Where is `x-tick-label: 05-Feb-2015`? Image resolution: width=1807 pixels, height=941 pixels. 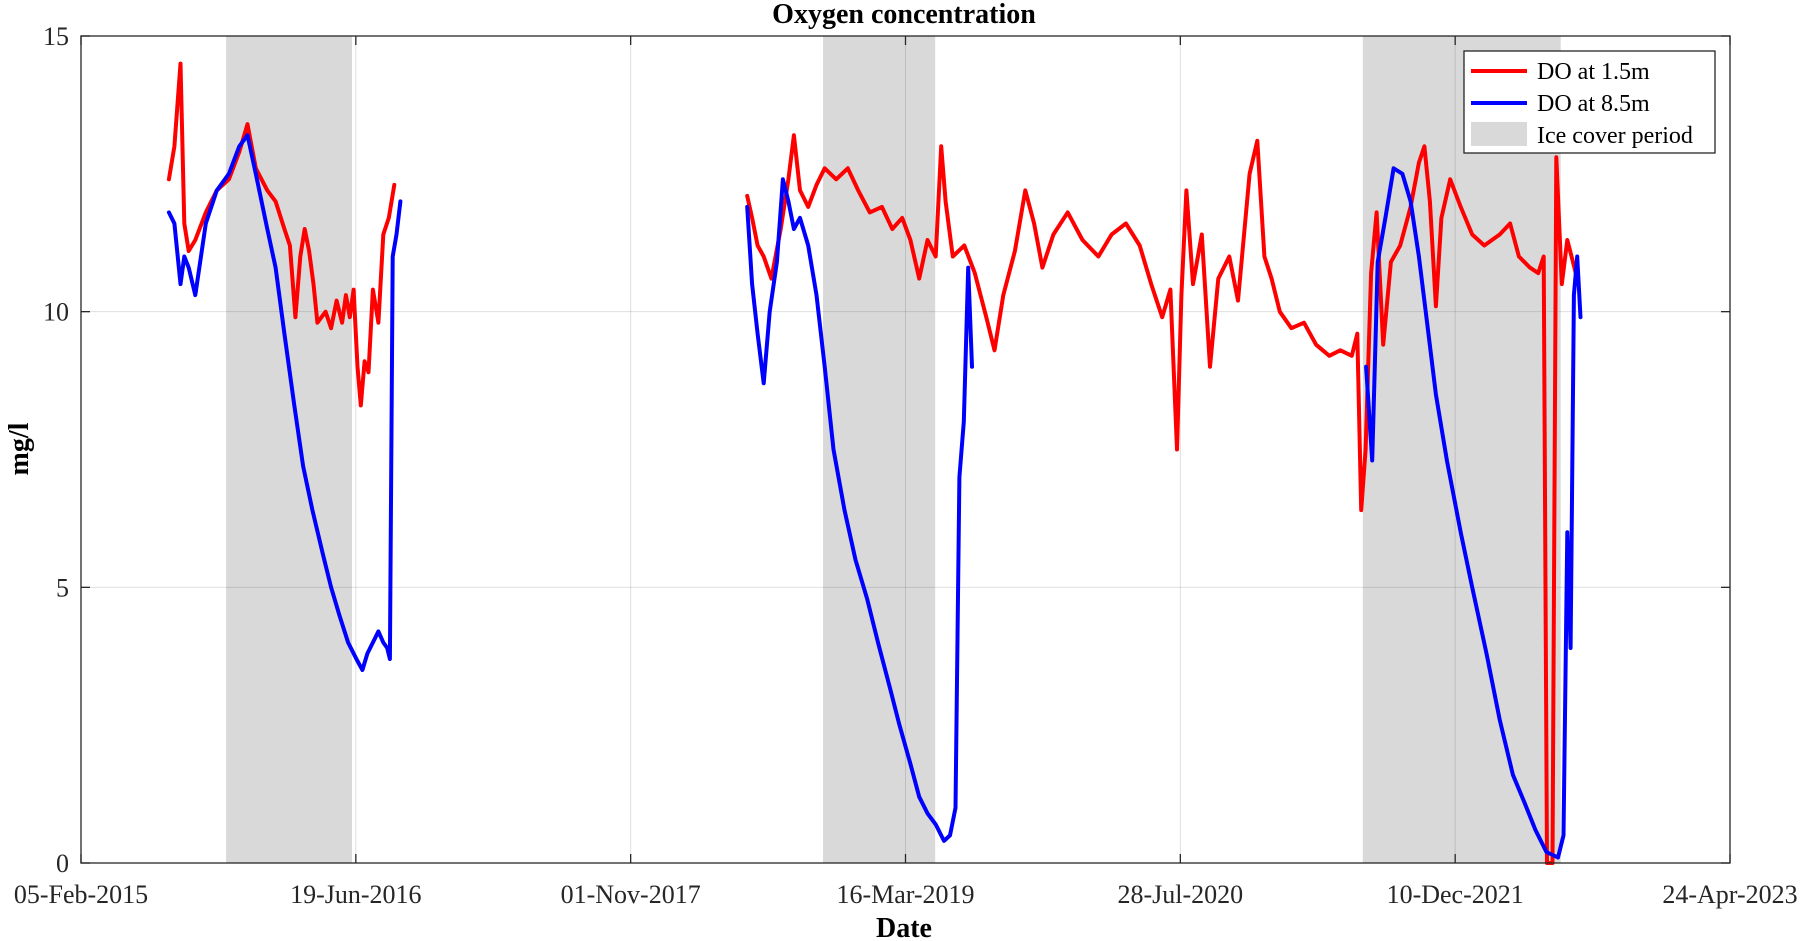 x-tick-label: 05-Feb-2015 is located at coordinates (81, 894).